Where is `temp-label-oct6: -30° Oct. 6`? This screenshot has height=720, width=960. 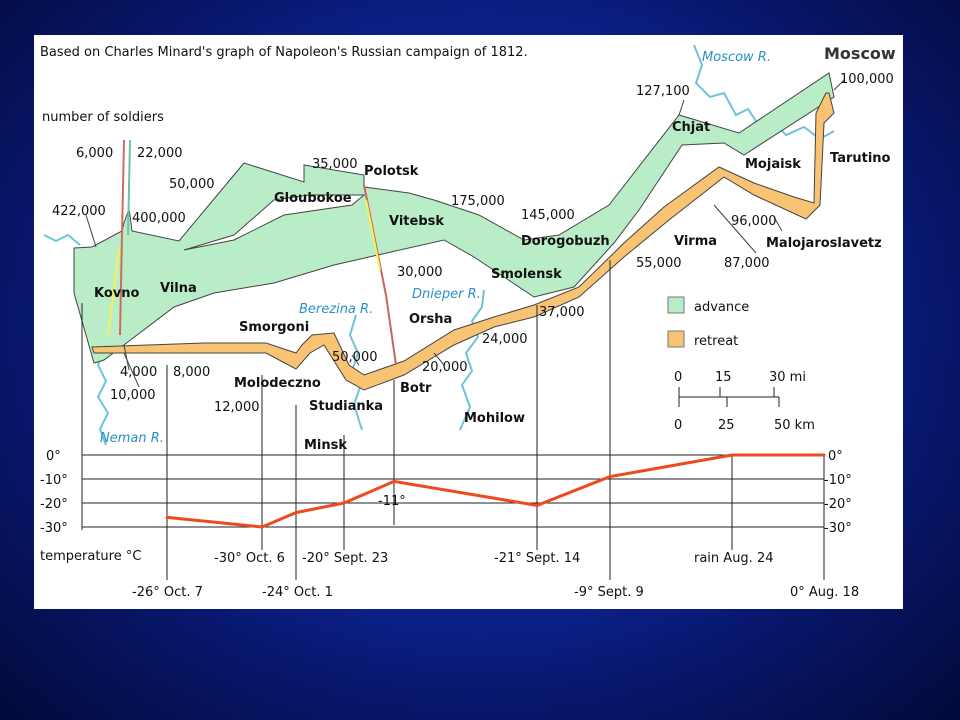
temp-label-oct6: -30° Oct. 6 is located at coordinates (249, 558).